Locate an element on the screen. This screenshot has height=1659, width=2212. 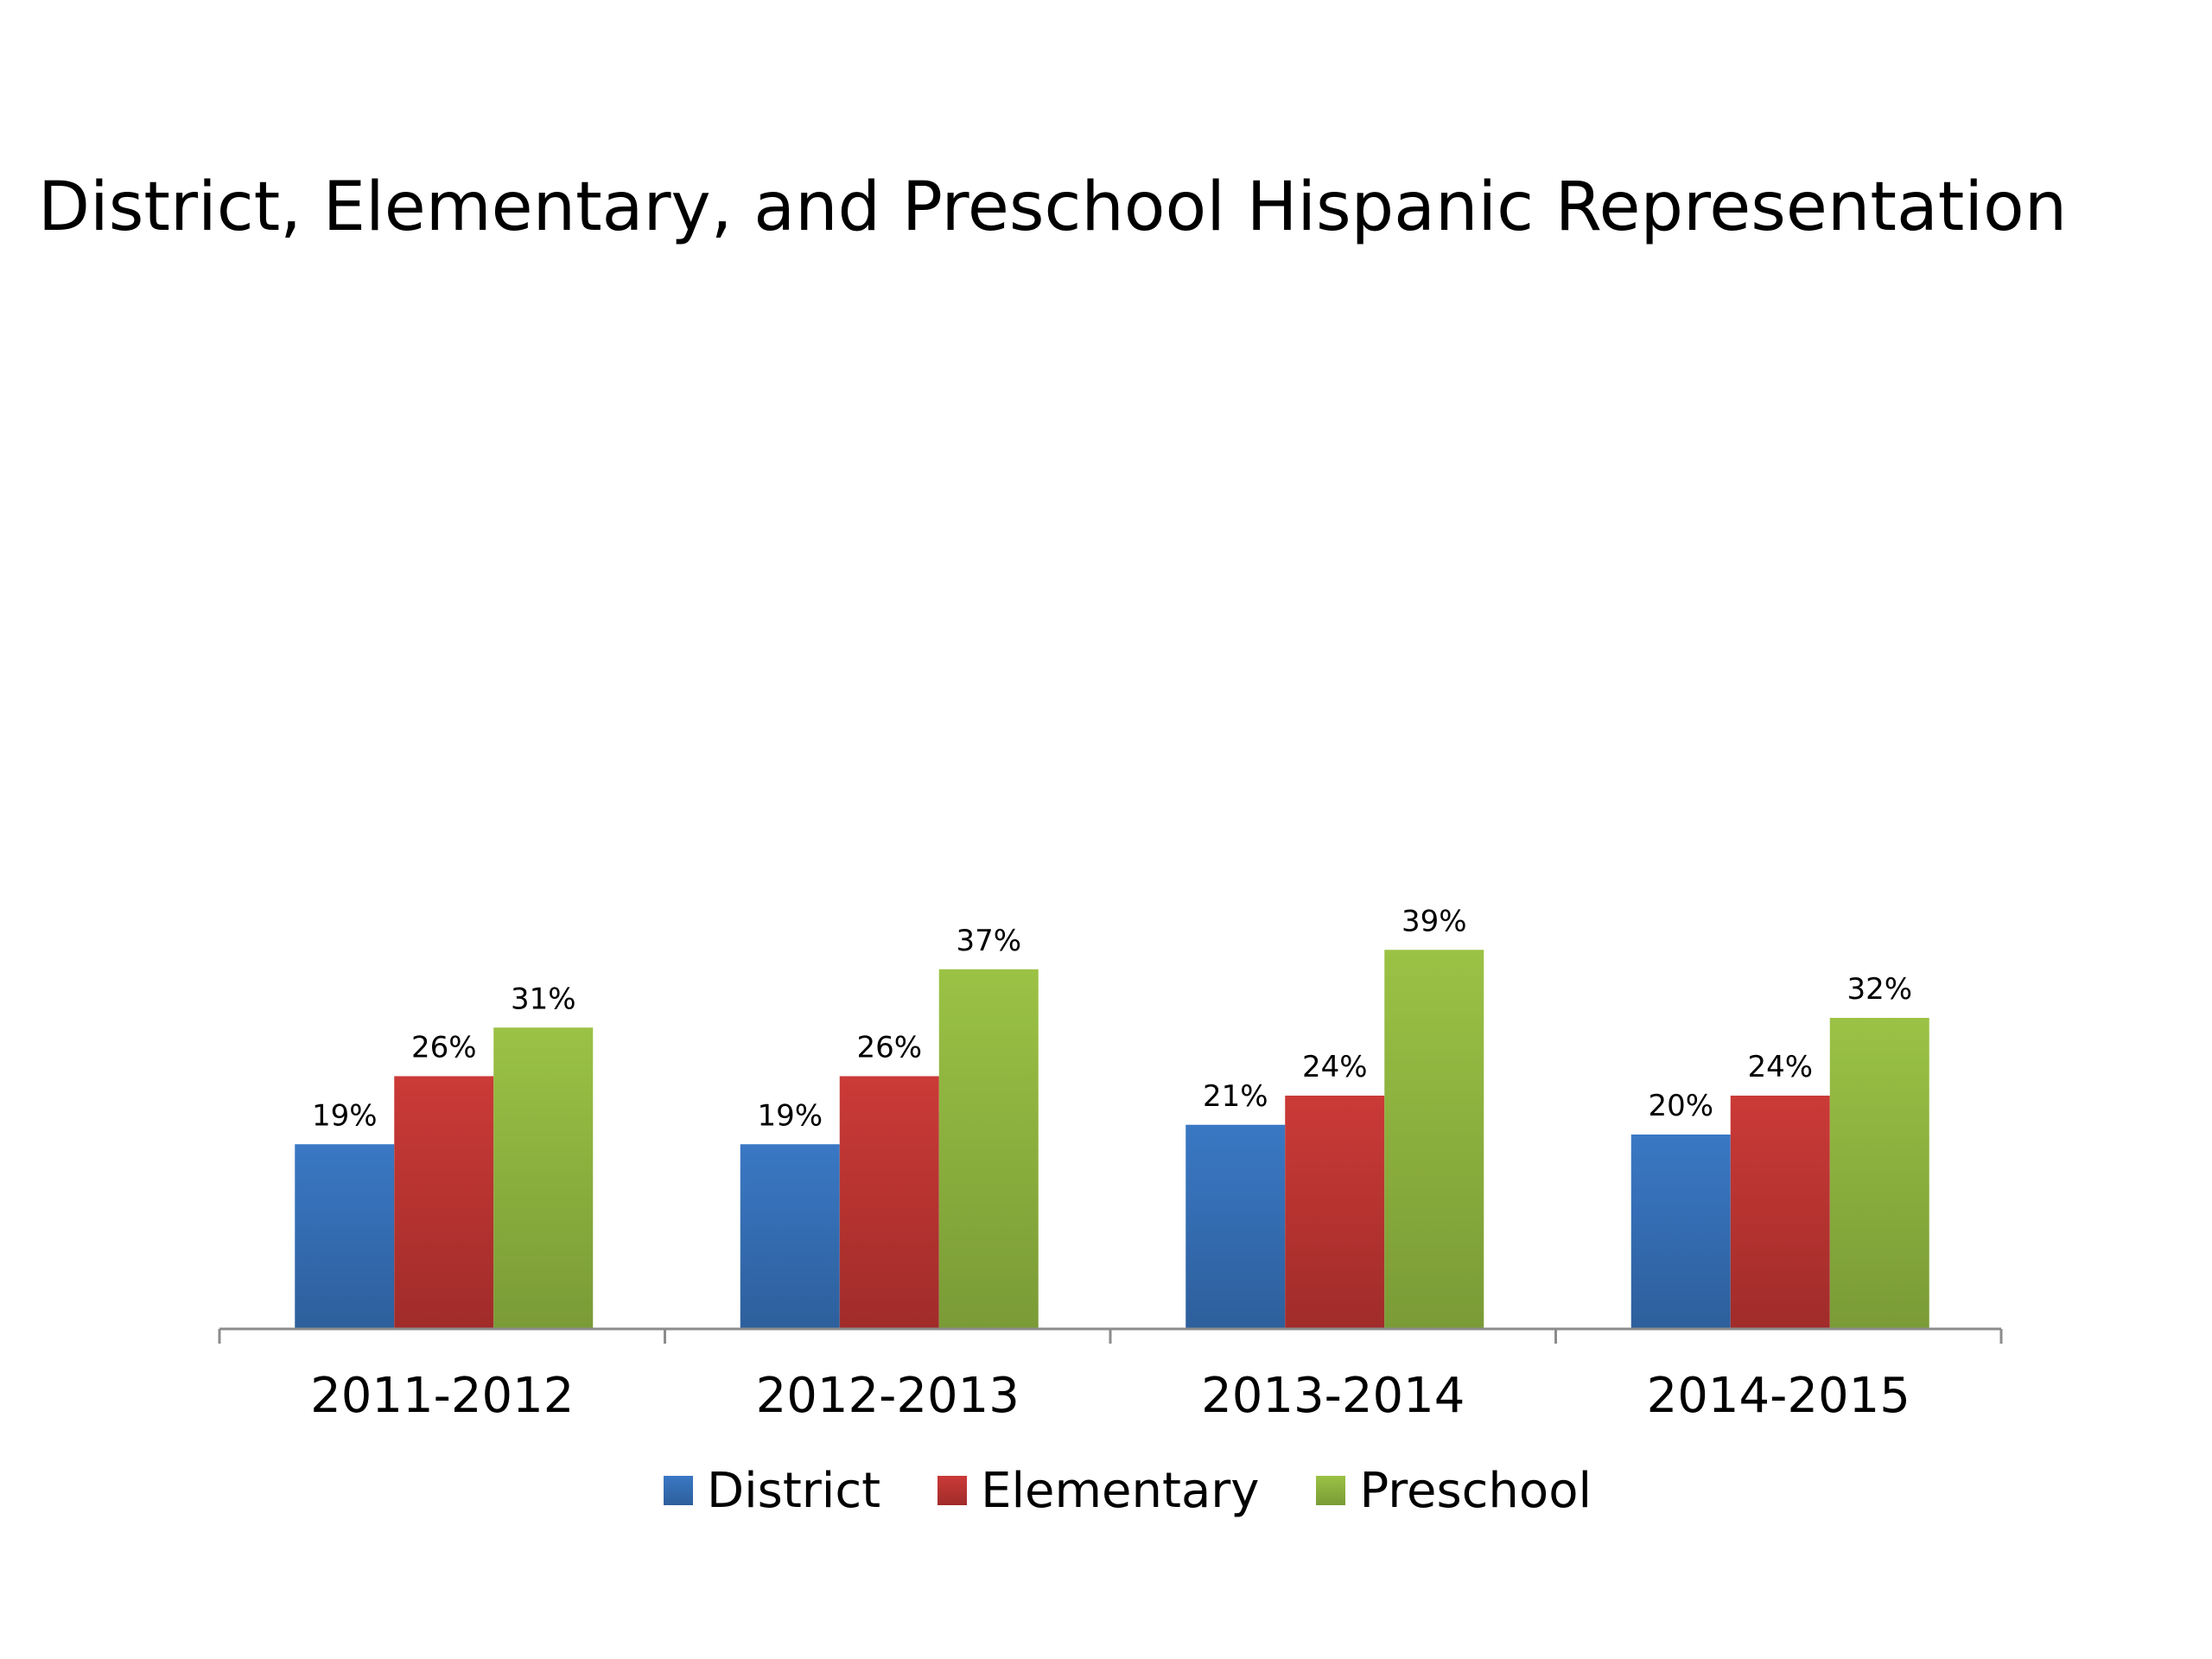
data-label: 21% is located at coordinates (1235, 1096).